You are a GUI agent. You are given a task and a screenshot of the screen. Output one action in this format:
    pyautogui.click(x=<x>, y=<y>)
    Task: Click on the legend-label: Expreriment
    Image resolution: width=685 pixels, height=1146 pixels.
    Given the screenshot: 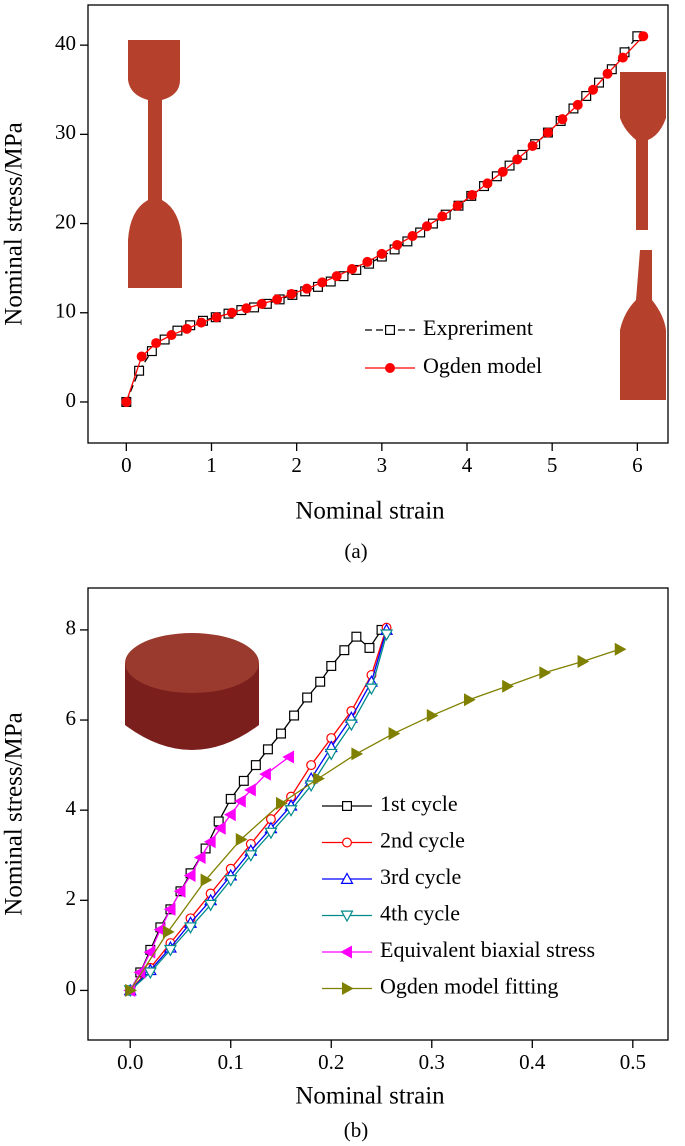 What is the action you would take?
    pyautogui.click(x=478, y=327)
    